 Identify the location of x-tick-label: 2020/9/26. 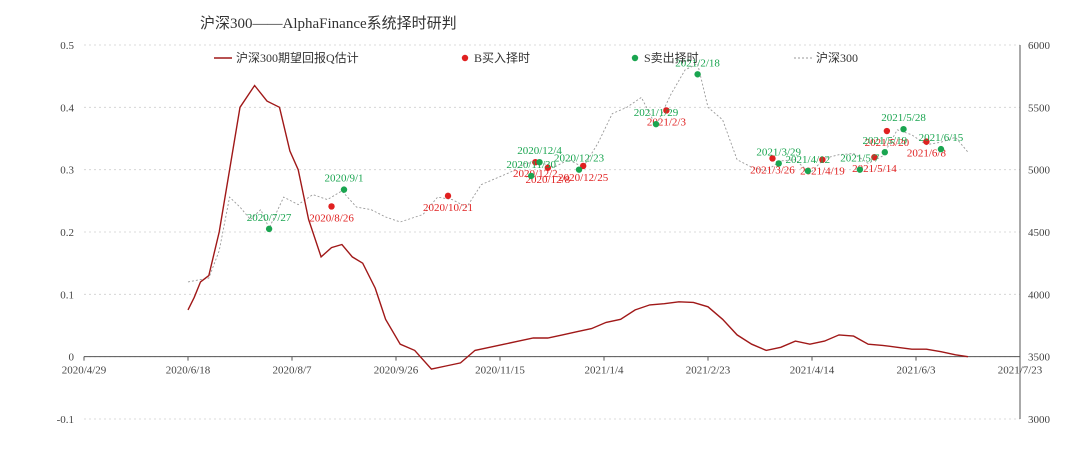
(396, 371).